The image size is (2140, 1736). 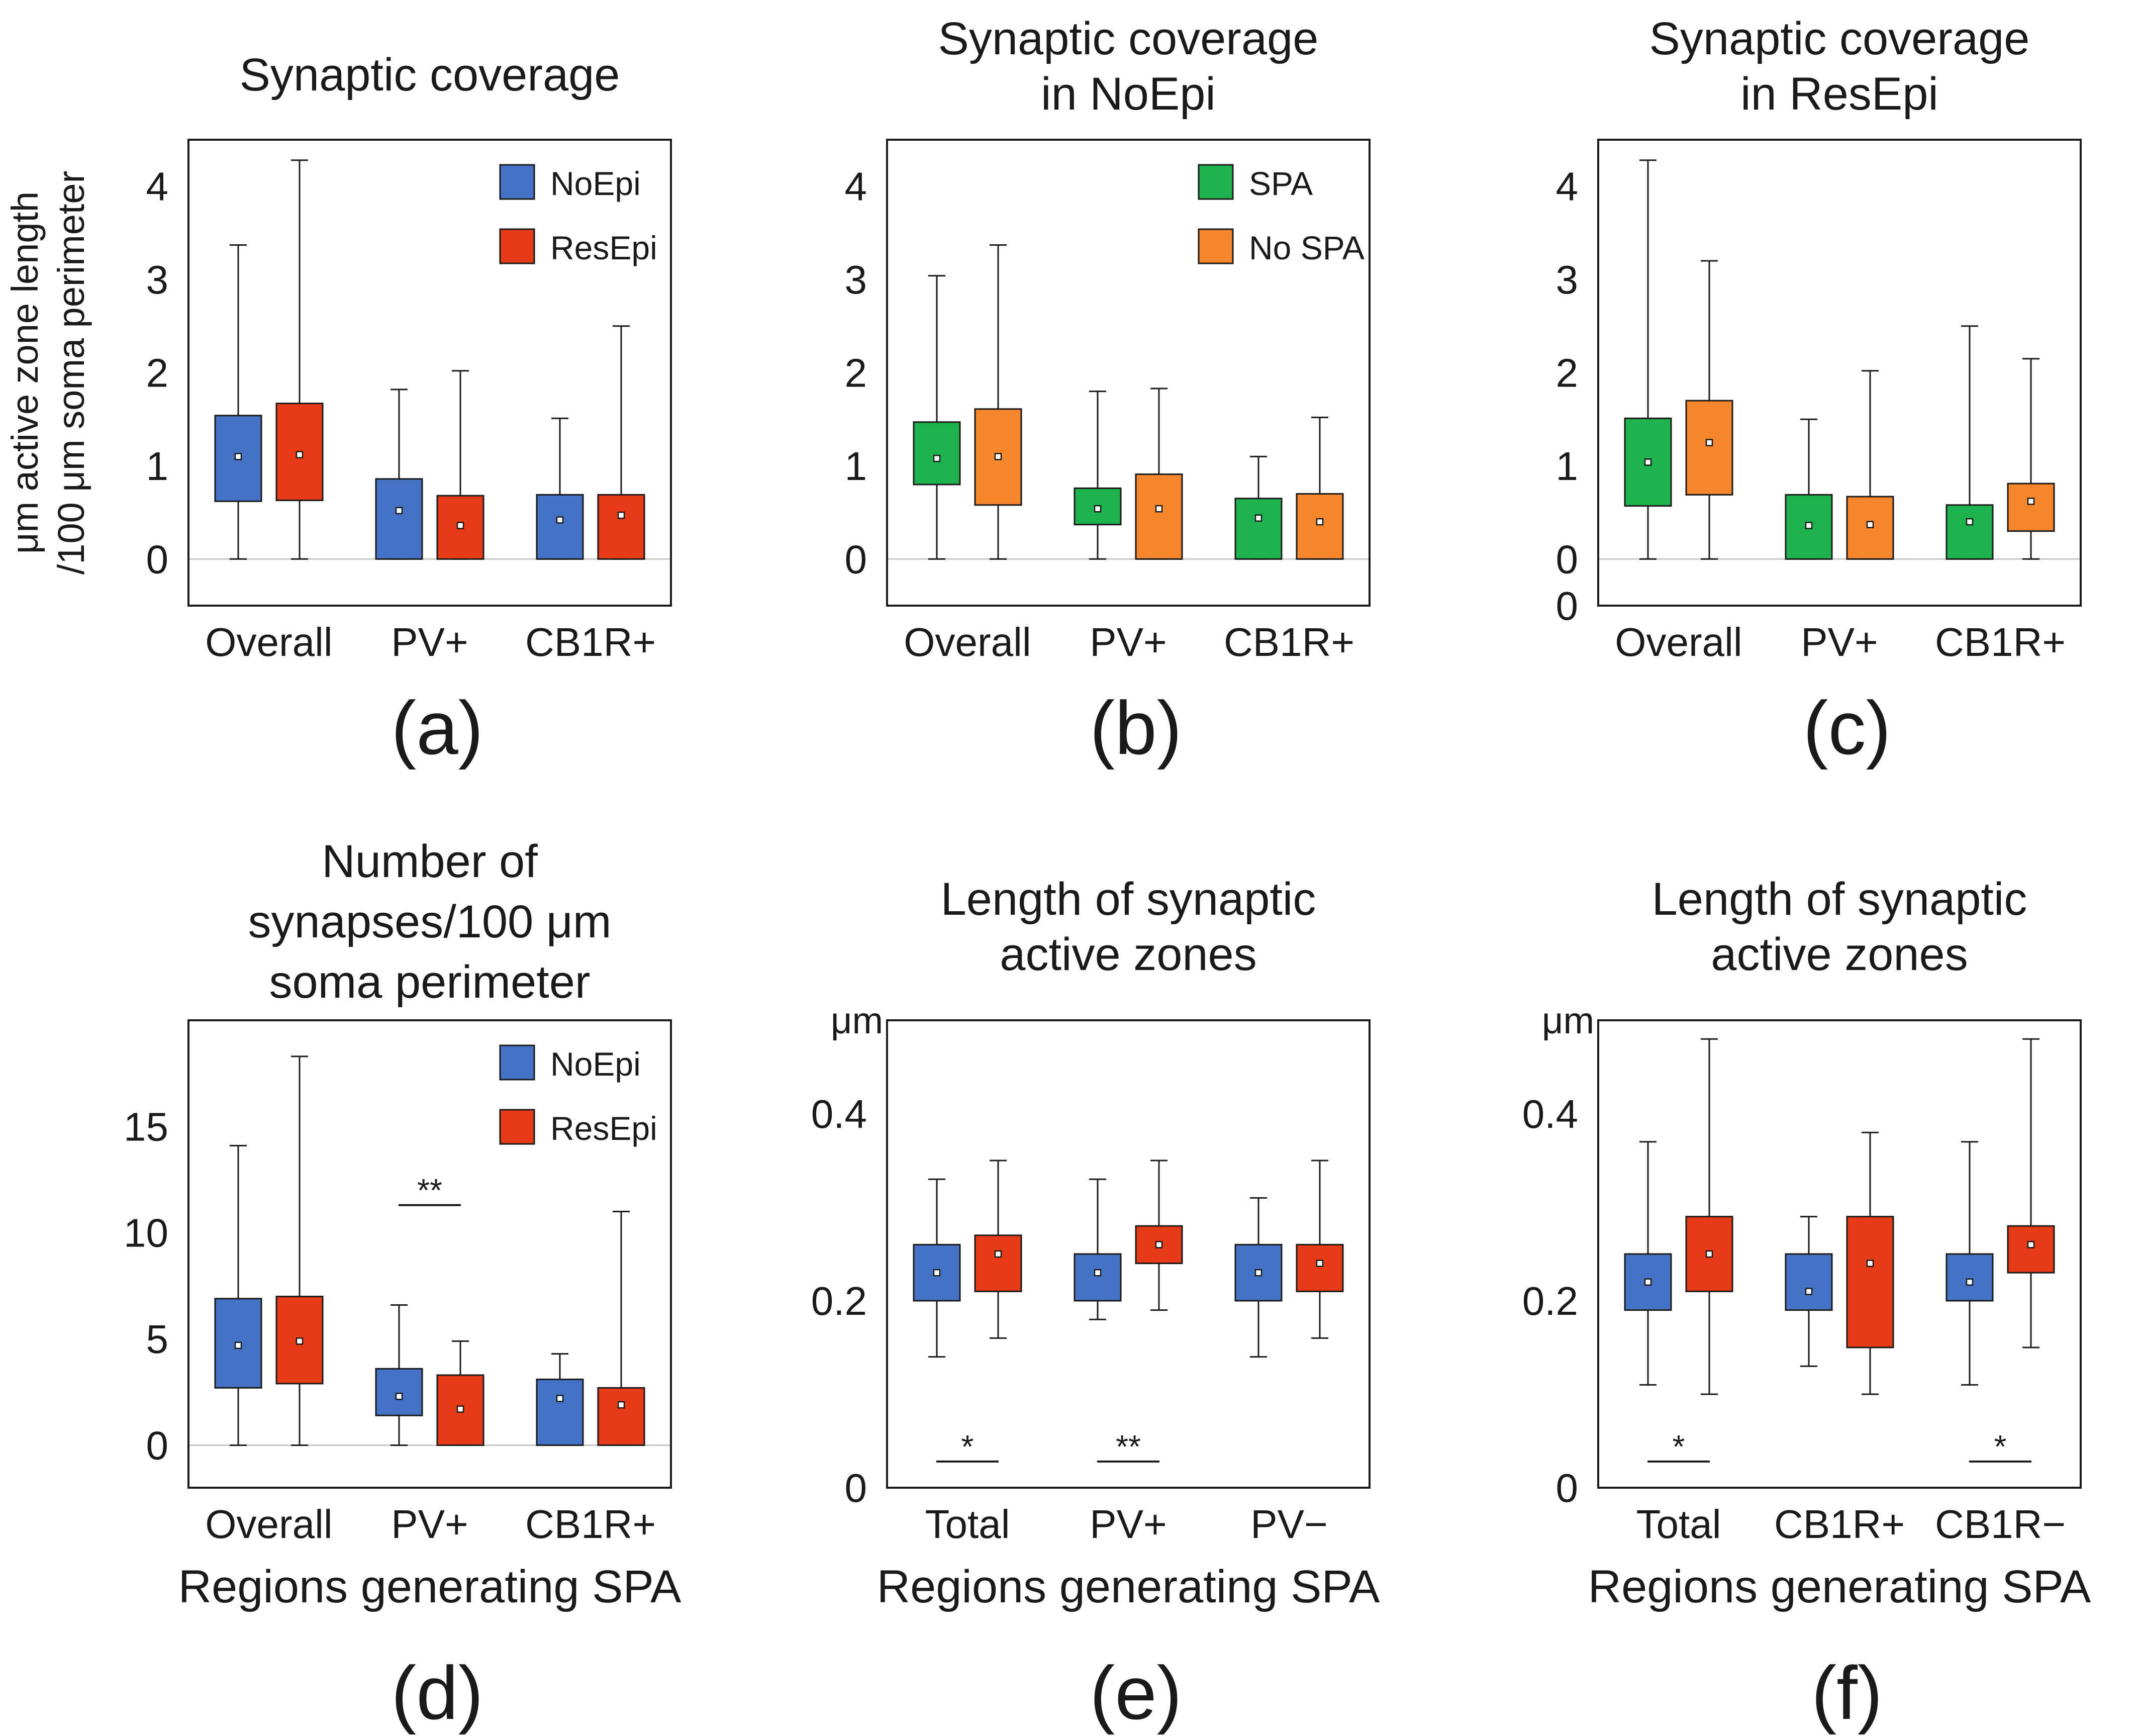 I want to click on x-category-label: PV−, so click(x=1289, y=1524).